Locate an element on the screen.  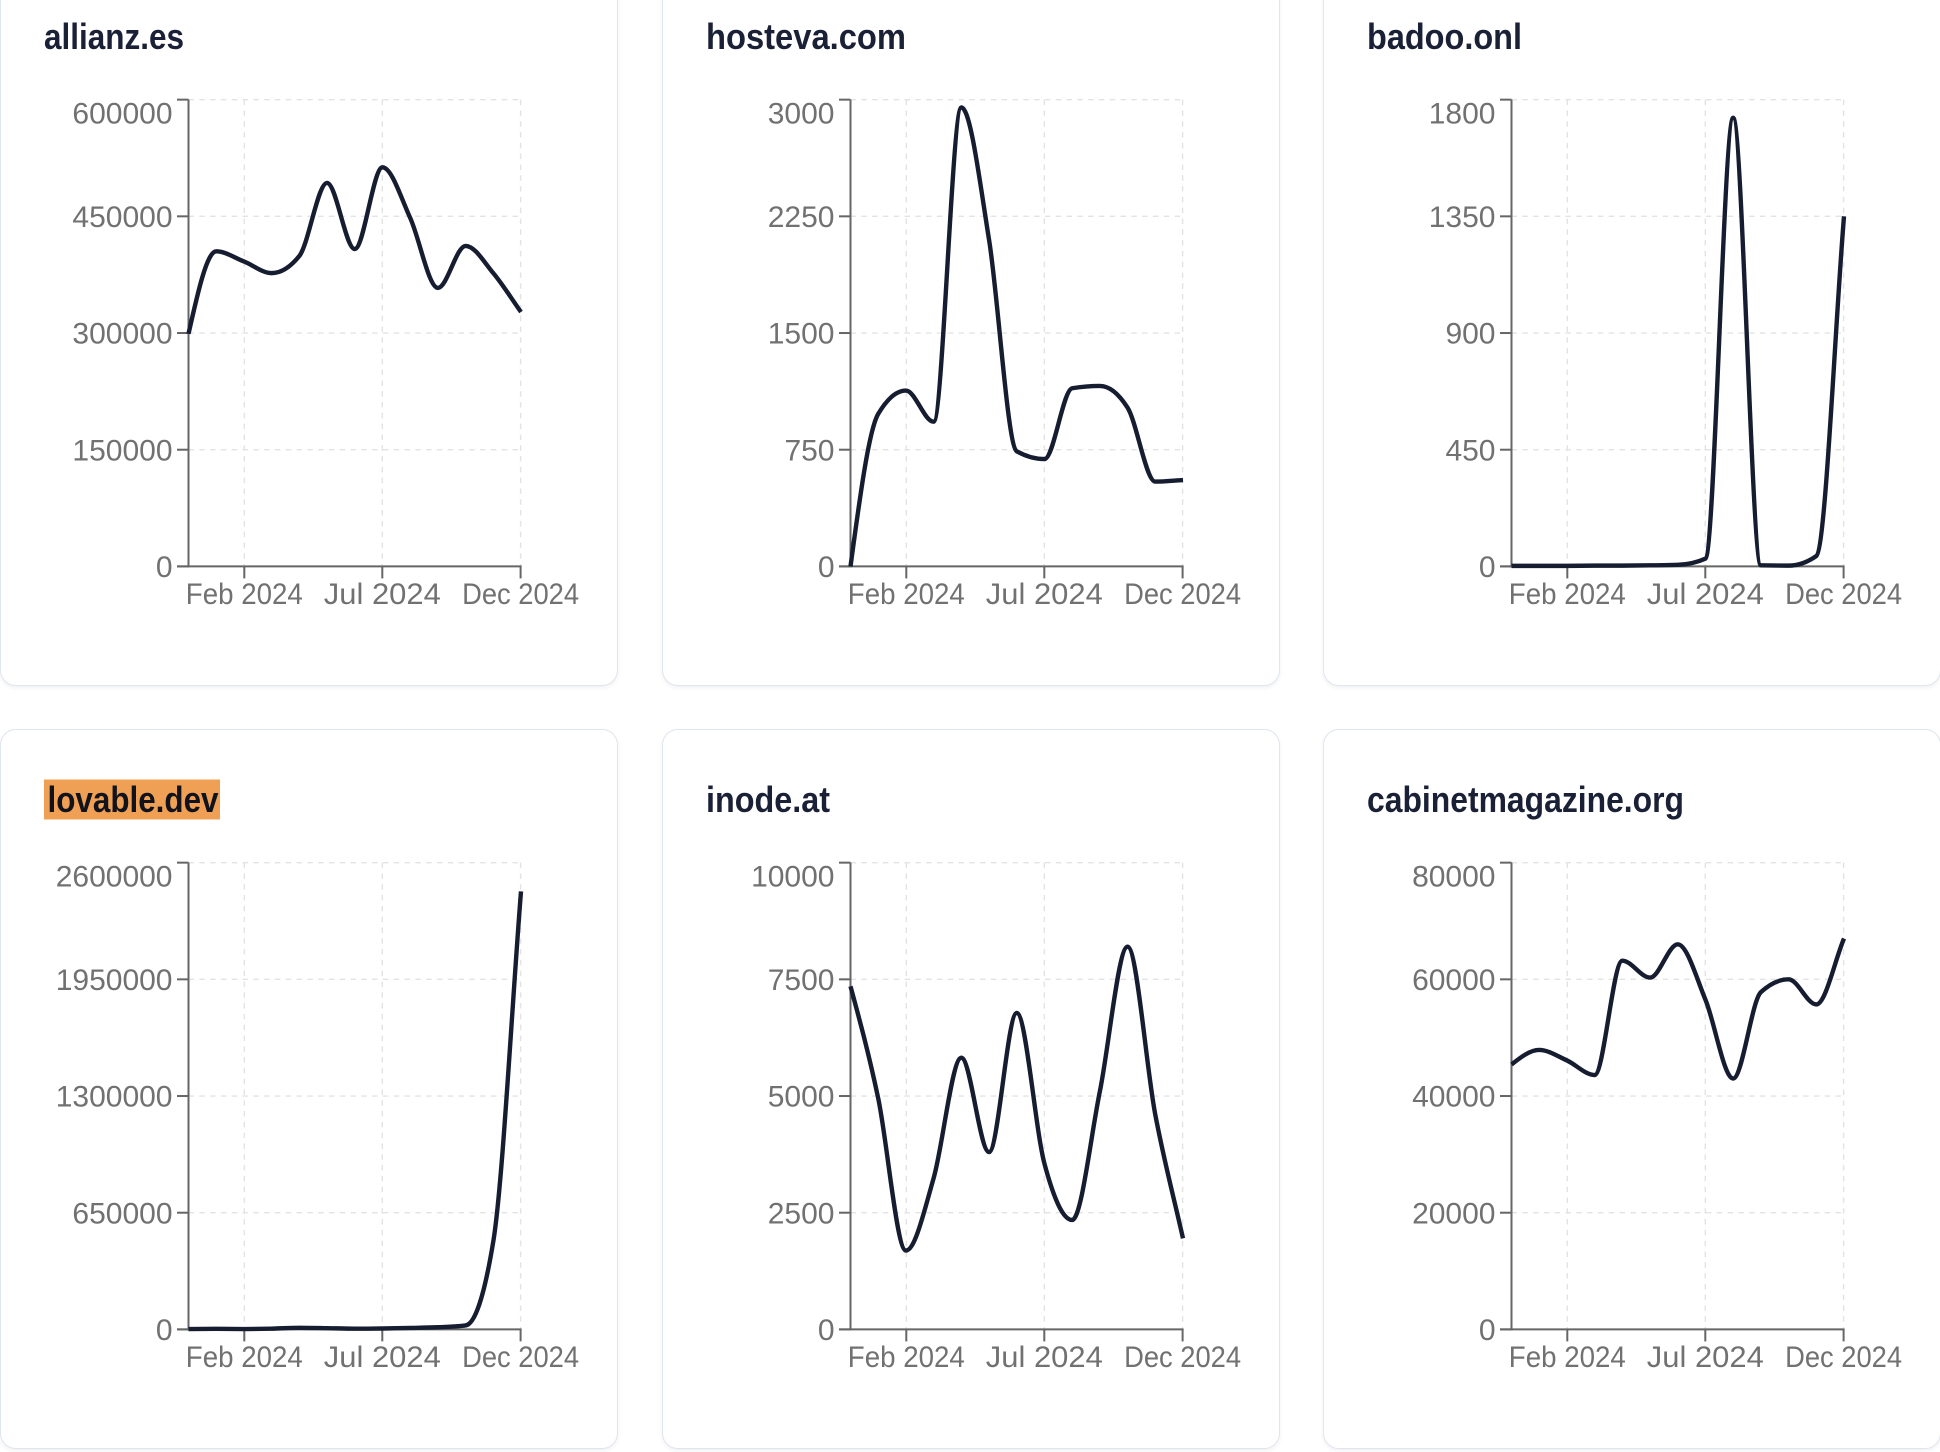
svg-text: hosteva.com is located at coordinates (806, 36).